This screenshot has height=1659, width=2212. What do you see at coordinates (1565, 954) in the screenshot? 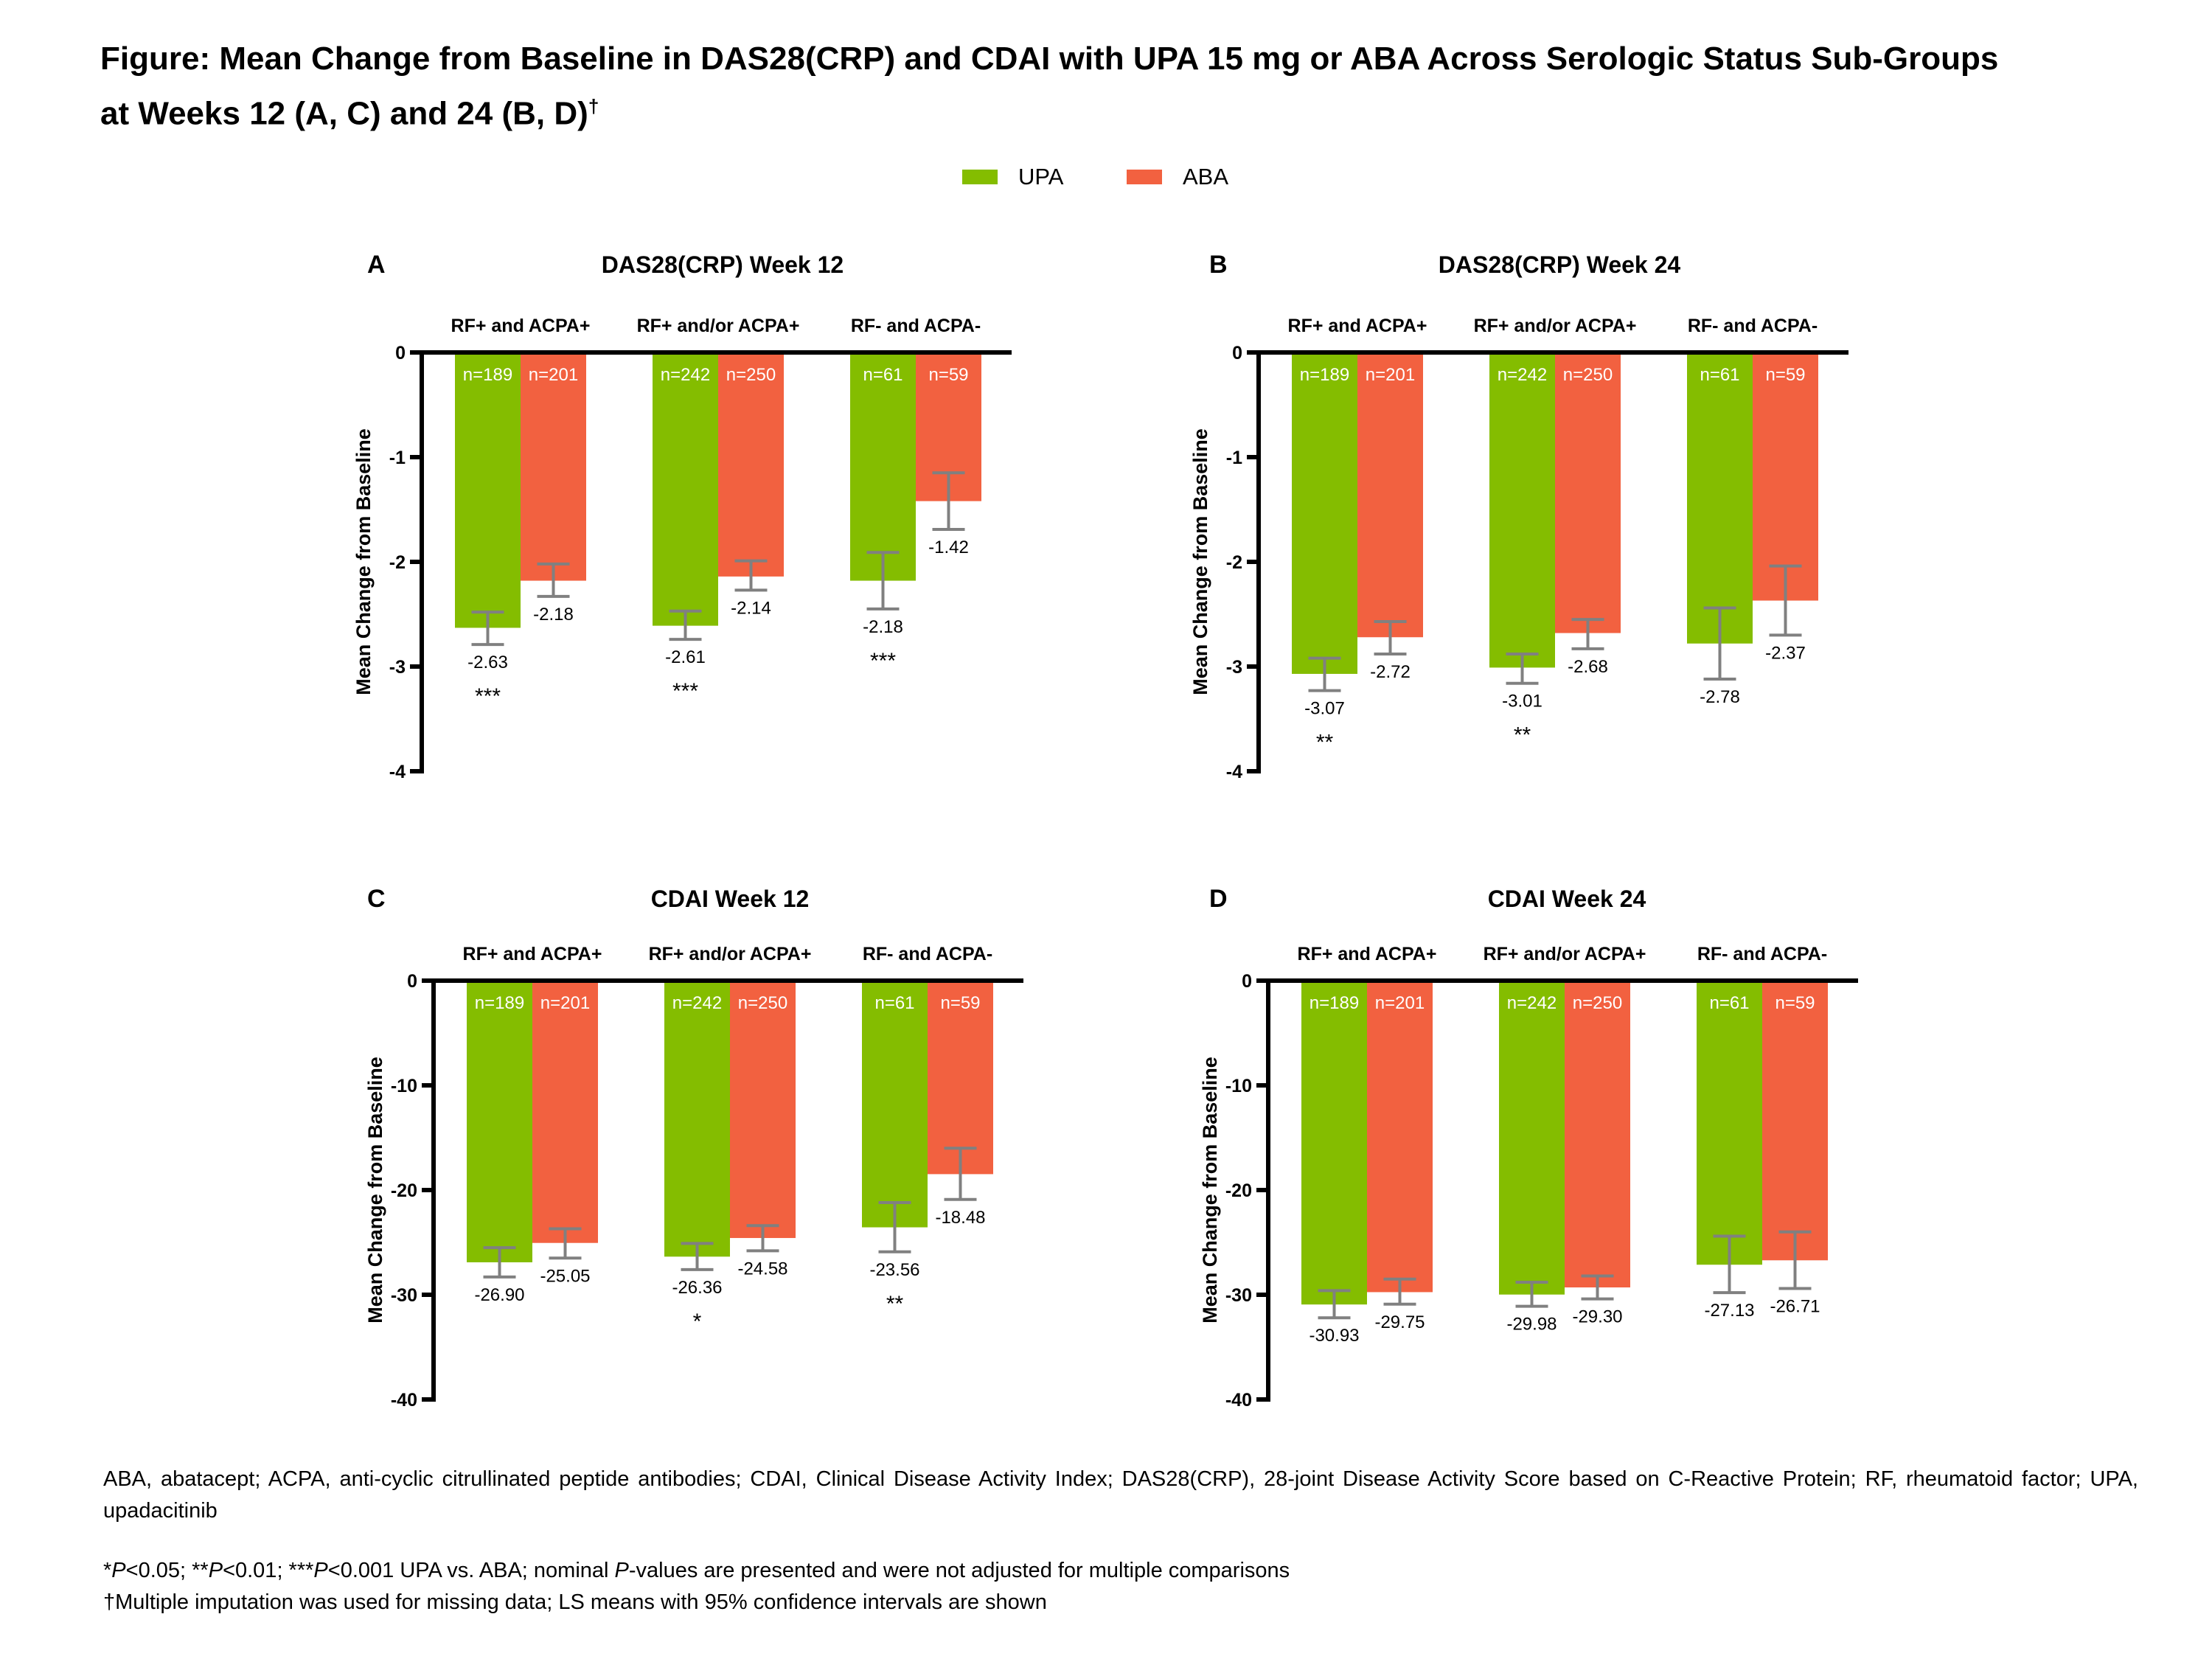
I see `panel-d-category-label: RF+ and/or ACPA+` at bounding box center [1565, 954].